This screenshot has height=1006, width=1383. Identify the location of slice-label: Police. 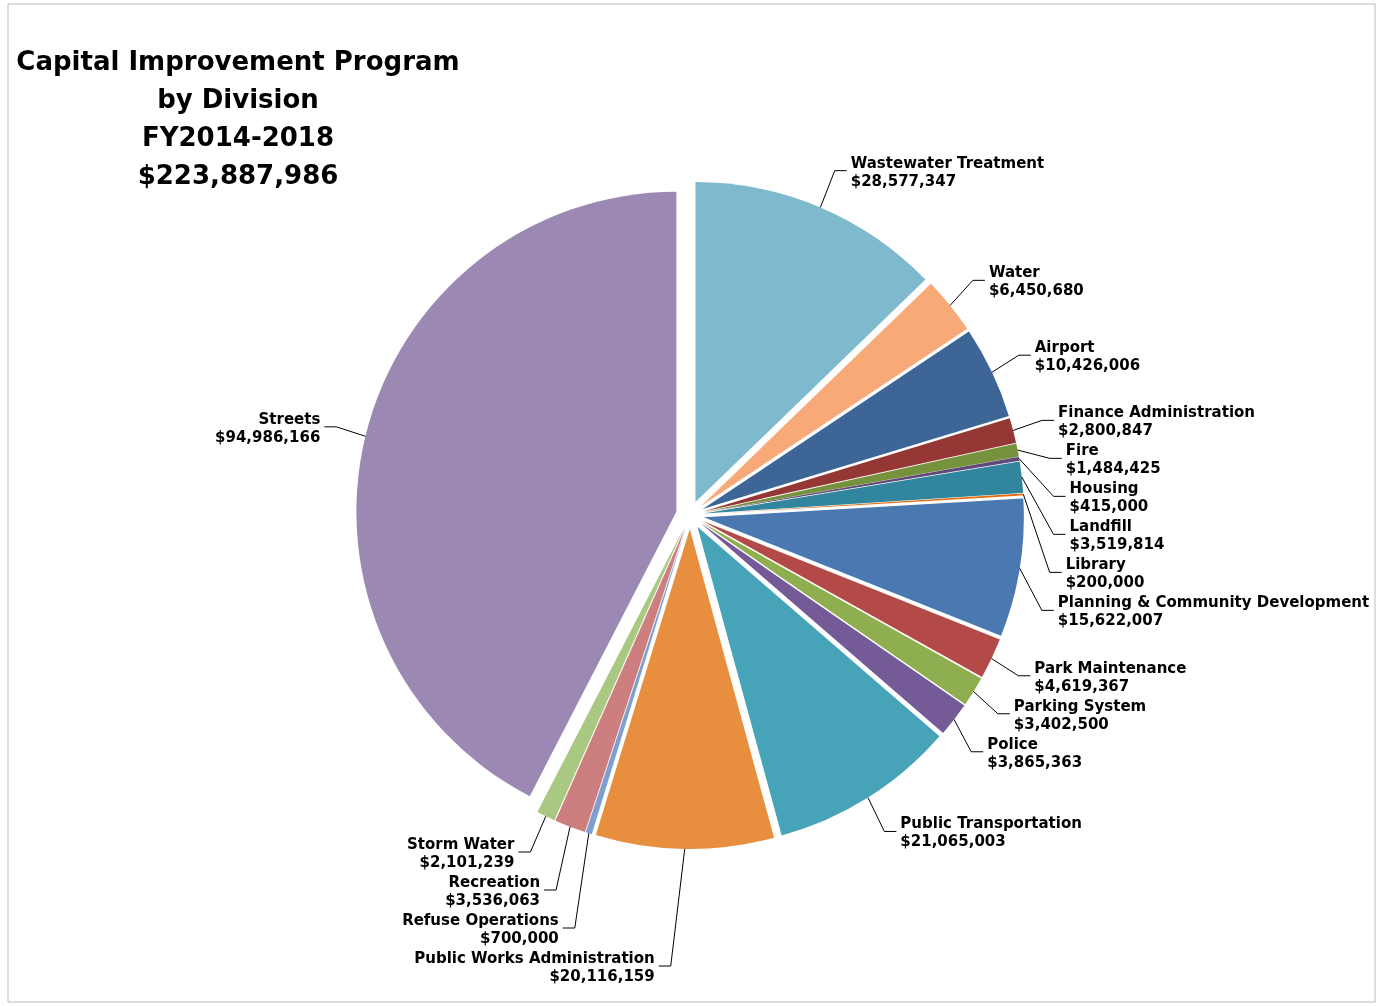
(1012, 743).